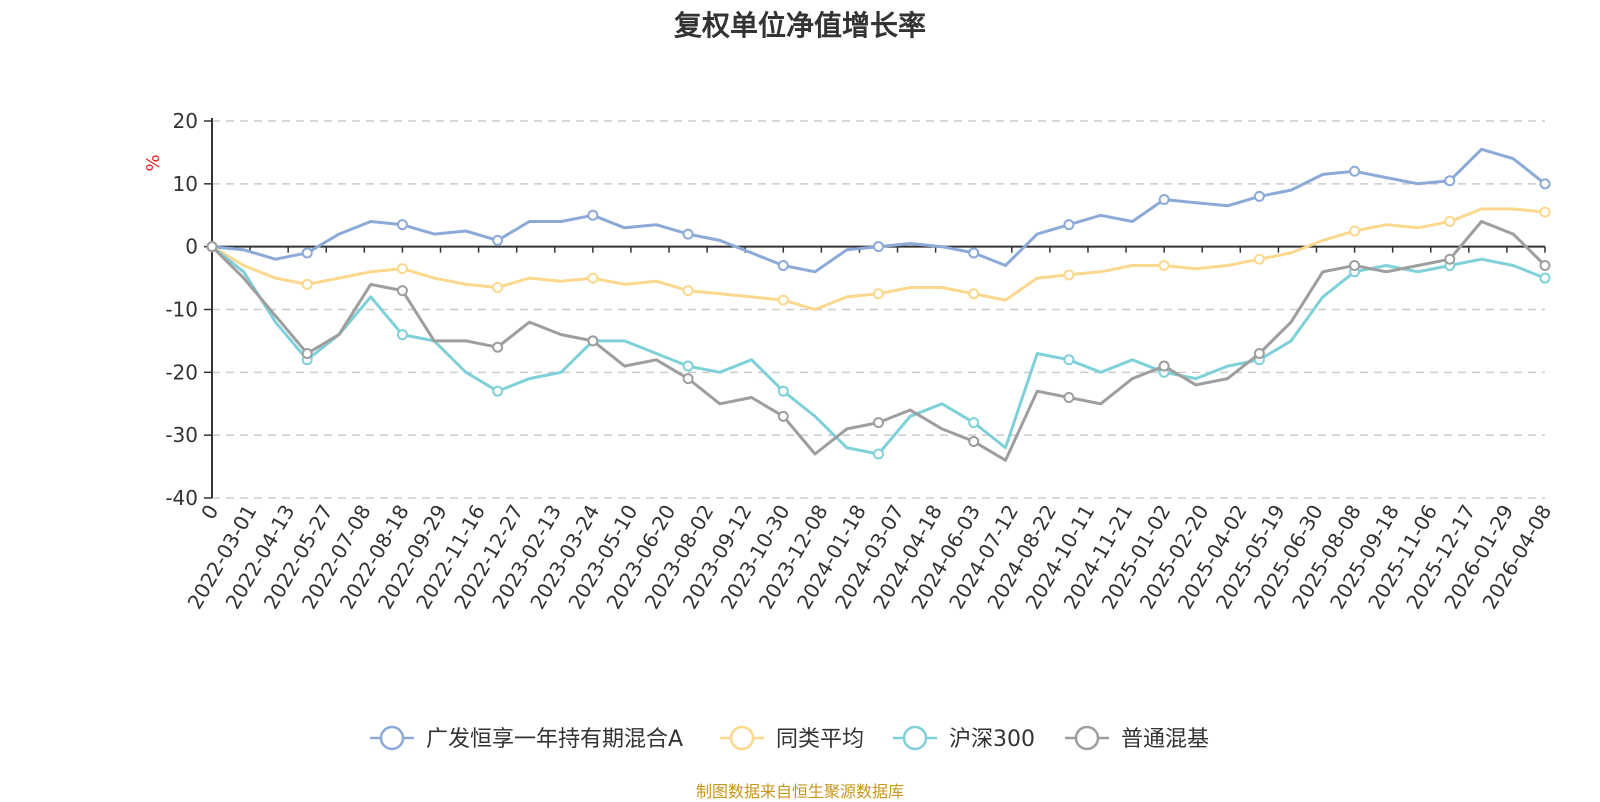  What do you see at coordinates (181, 372) in the screenshot?
I see `y-tick-label: -20` at bounding box center [181, 372].